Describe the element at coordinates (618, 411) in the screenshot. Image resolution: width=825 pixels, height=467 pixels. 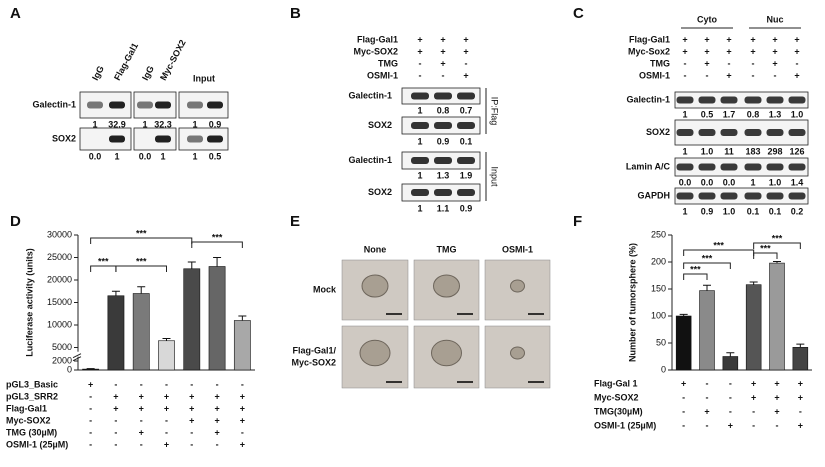
I see `condition-label: TMG(30µM)` at that location.